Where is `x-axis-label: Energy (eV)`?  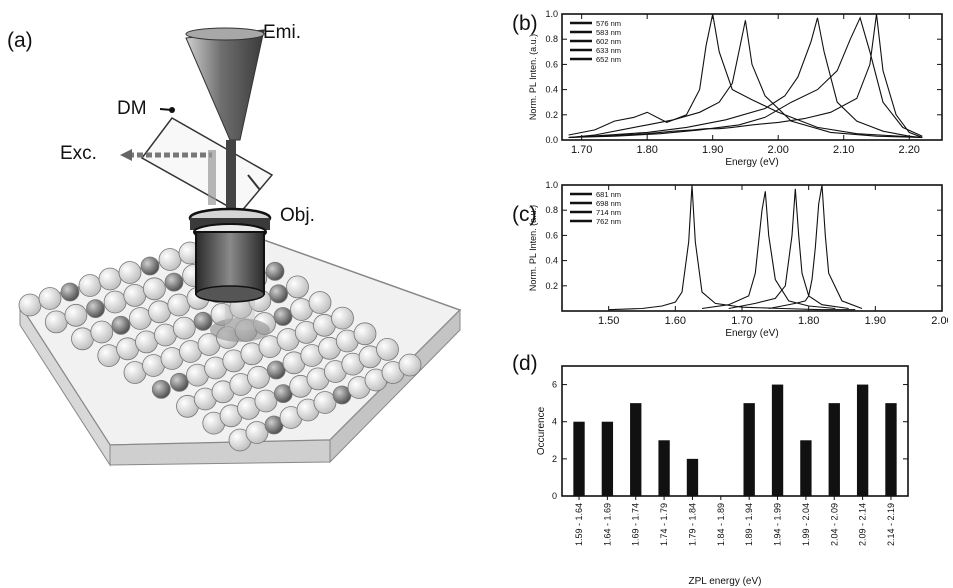
x-axis-label: Energy (eV) is located at coordinates (751, 162).